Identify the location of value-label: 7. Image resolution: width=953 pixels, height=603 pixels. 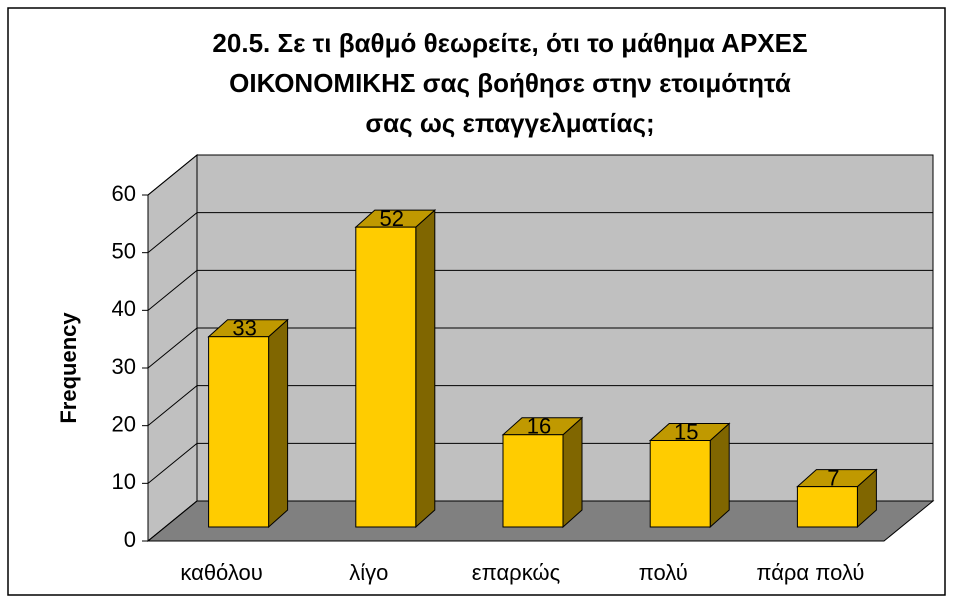
(833, 477).